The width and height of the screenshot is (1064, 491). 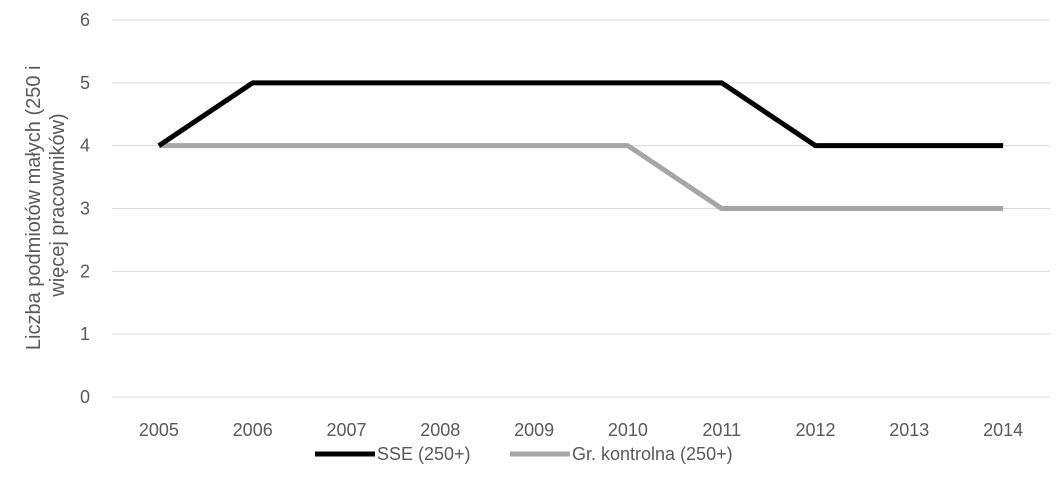 What do you see at coordinates (34, 207) in the screenshot?
I see `y-axis-title-line-1: Liczba podmiotów małych (250 i` at bounding box center [34, 207].